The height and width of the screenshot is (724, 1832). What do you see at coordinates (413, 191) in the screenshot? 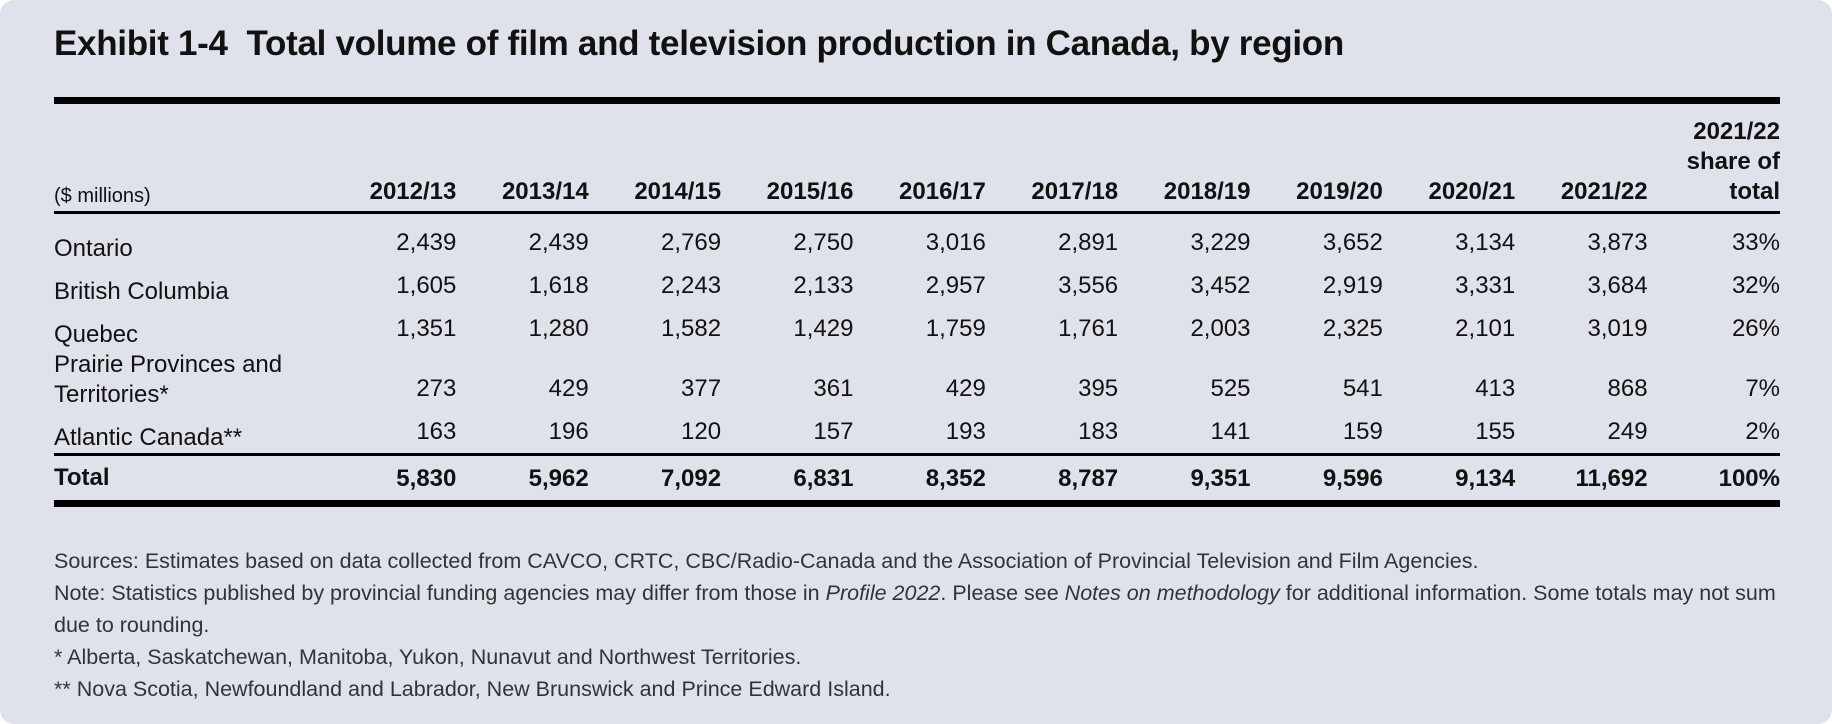
I see `column-header: 2012/13` at bounding box center [413, 191].